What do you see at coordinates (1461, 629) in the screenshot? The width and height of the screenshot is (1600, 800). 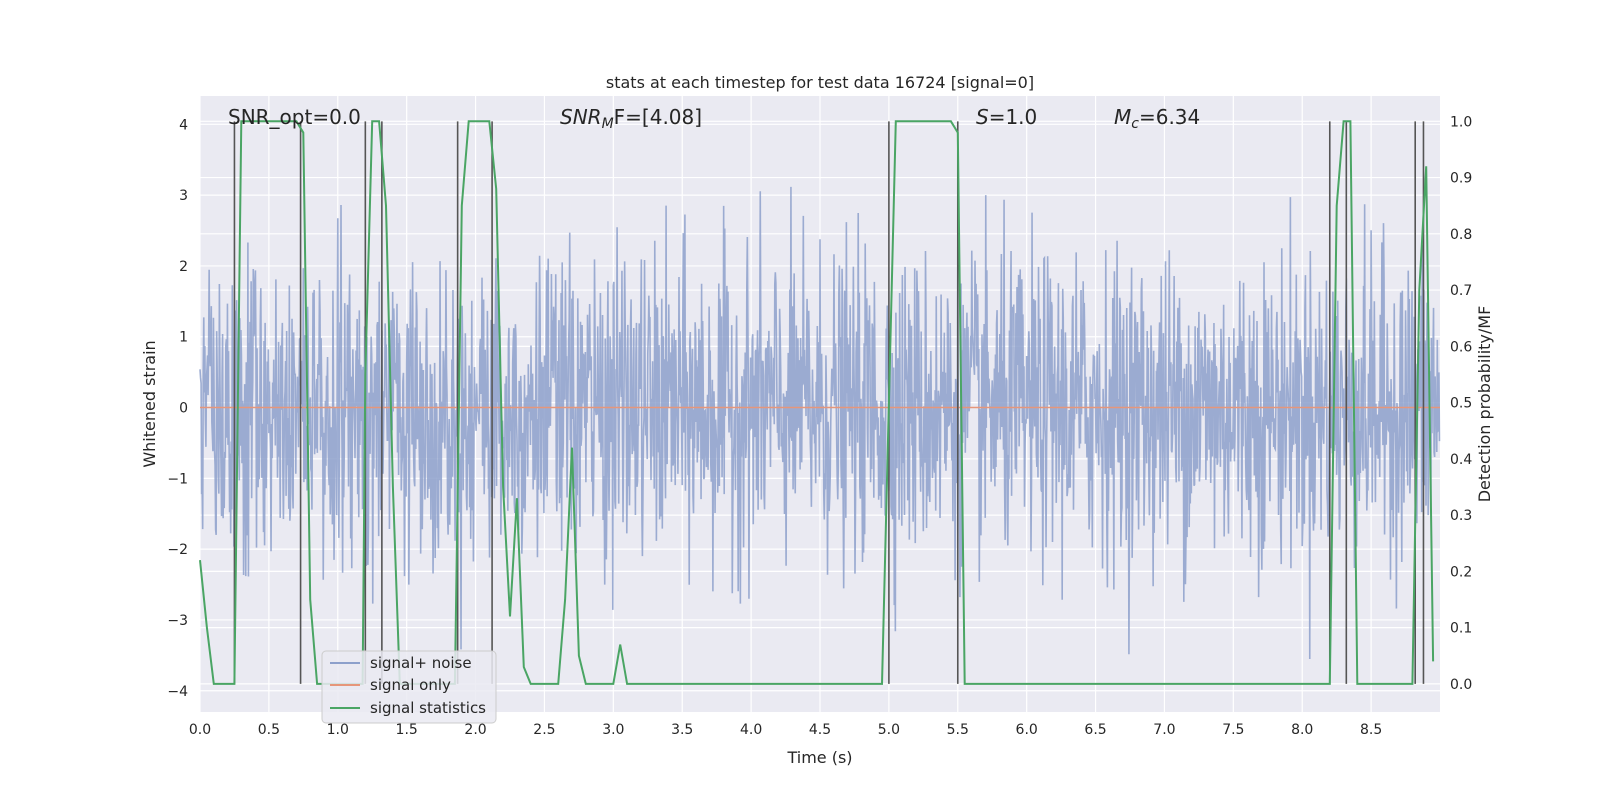 I see `y-right-tick-9: 0.1` at bounding box center [1461, 629].